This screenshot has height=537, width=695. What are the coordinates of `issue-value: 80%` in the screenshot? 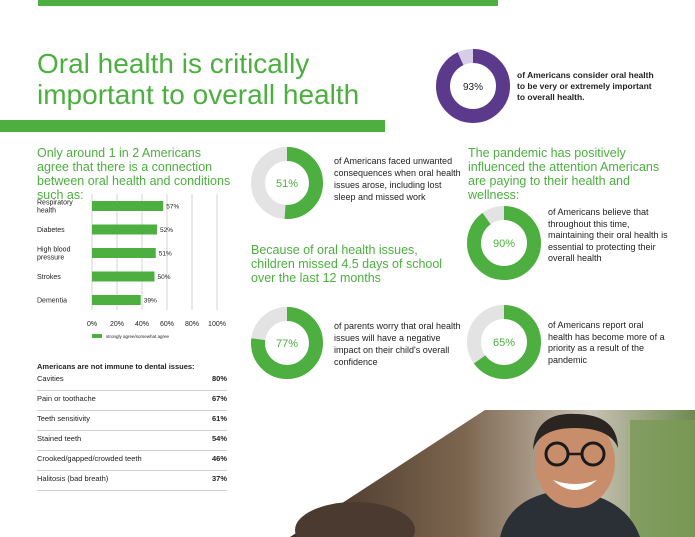 It's located at (219, 378).